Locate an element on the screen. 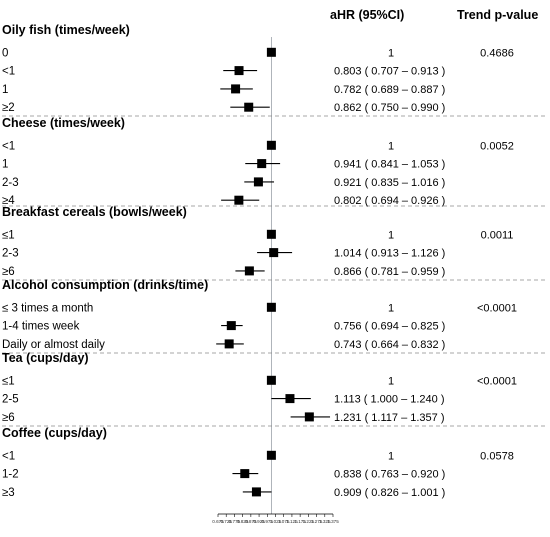 The height and width of the screenshot is (537, 550). row-label: ≥2 is located at coordinates (8, 108).